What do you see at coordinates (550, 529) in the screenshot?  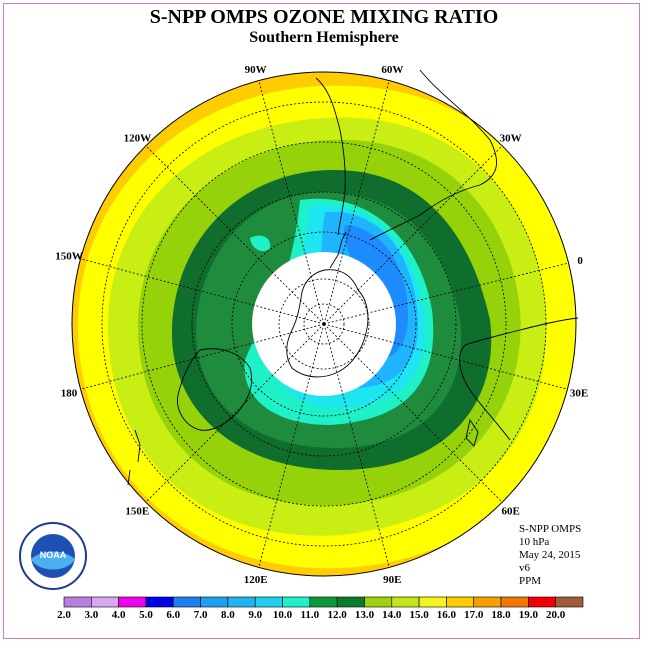 I see `info-instrument: S-NPP OMPS` at bounding box center [550, 529].